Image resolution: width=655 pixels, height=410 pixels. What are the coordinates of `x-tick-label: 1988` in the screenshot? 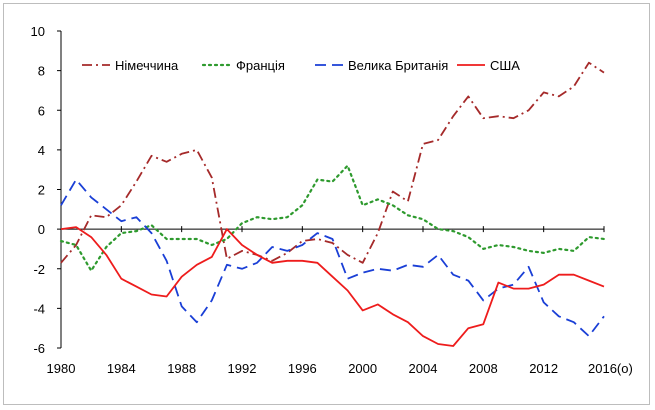 It's located at (181, 368).